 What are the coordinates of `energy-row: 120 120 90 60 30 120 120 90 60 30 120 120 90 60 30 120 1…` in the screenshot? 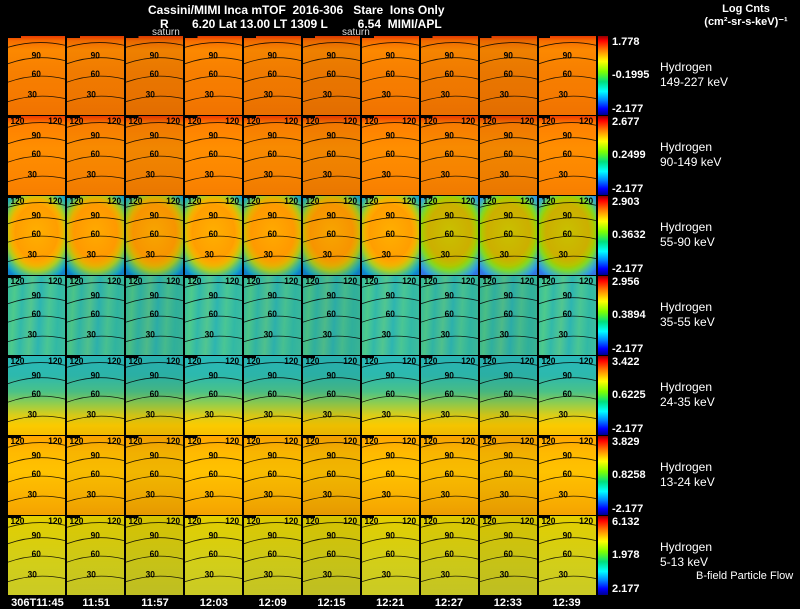 It's located at (400, 235).